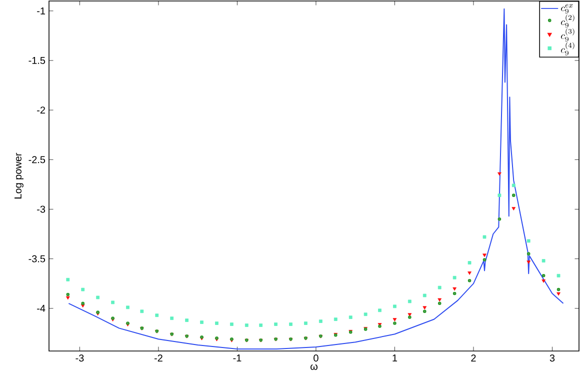 This screenshot has width=581, height=384. What do you see at coordinates (567, 35) in the screenshot?
I see `legend-label: $c_9^{(3)}$` at bounding box center [567, 35].